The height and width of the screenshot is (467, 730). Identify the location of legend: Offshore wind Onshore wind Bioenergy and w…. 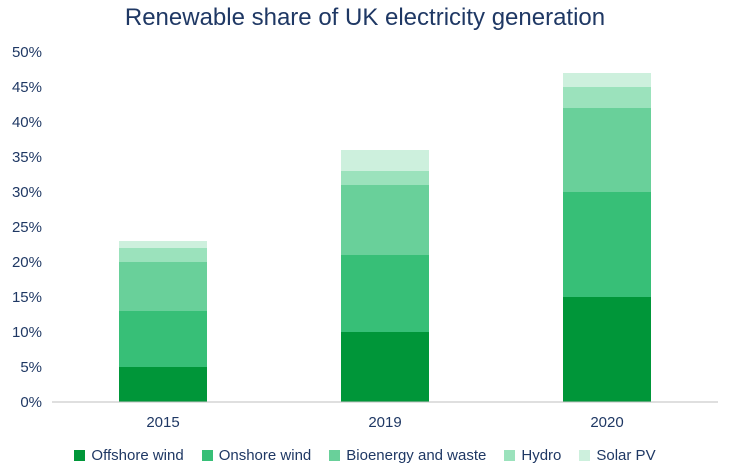
(365, 455).